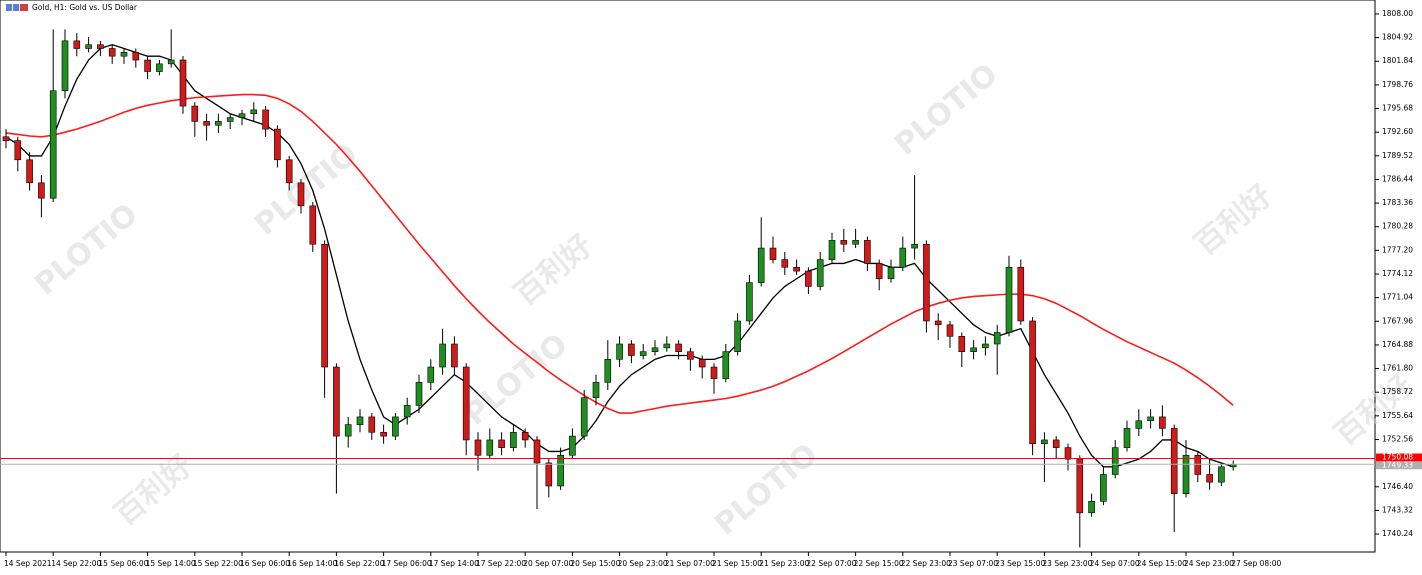 This screenshot has height=575, width=1422. Describe the element at coordinates (1115, 563) in the screenshot. I see `x-tick-label: 24 Sep 07:00` at that location.